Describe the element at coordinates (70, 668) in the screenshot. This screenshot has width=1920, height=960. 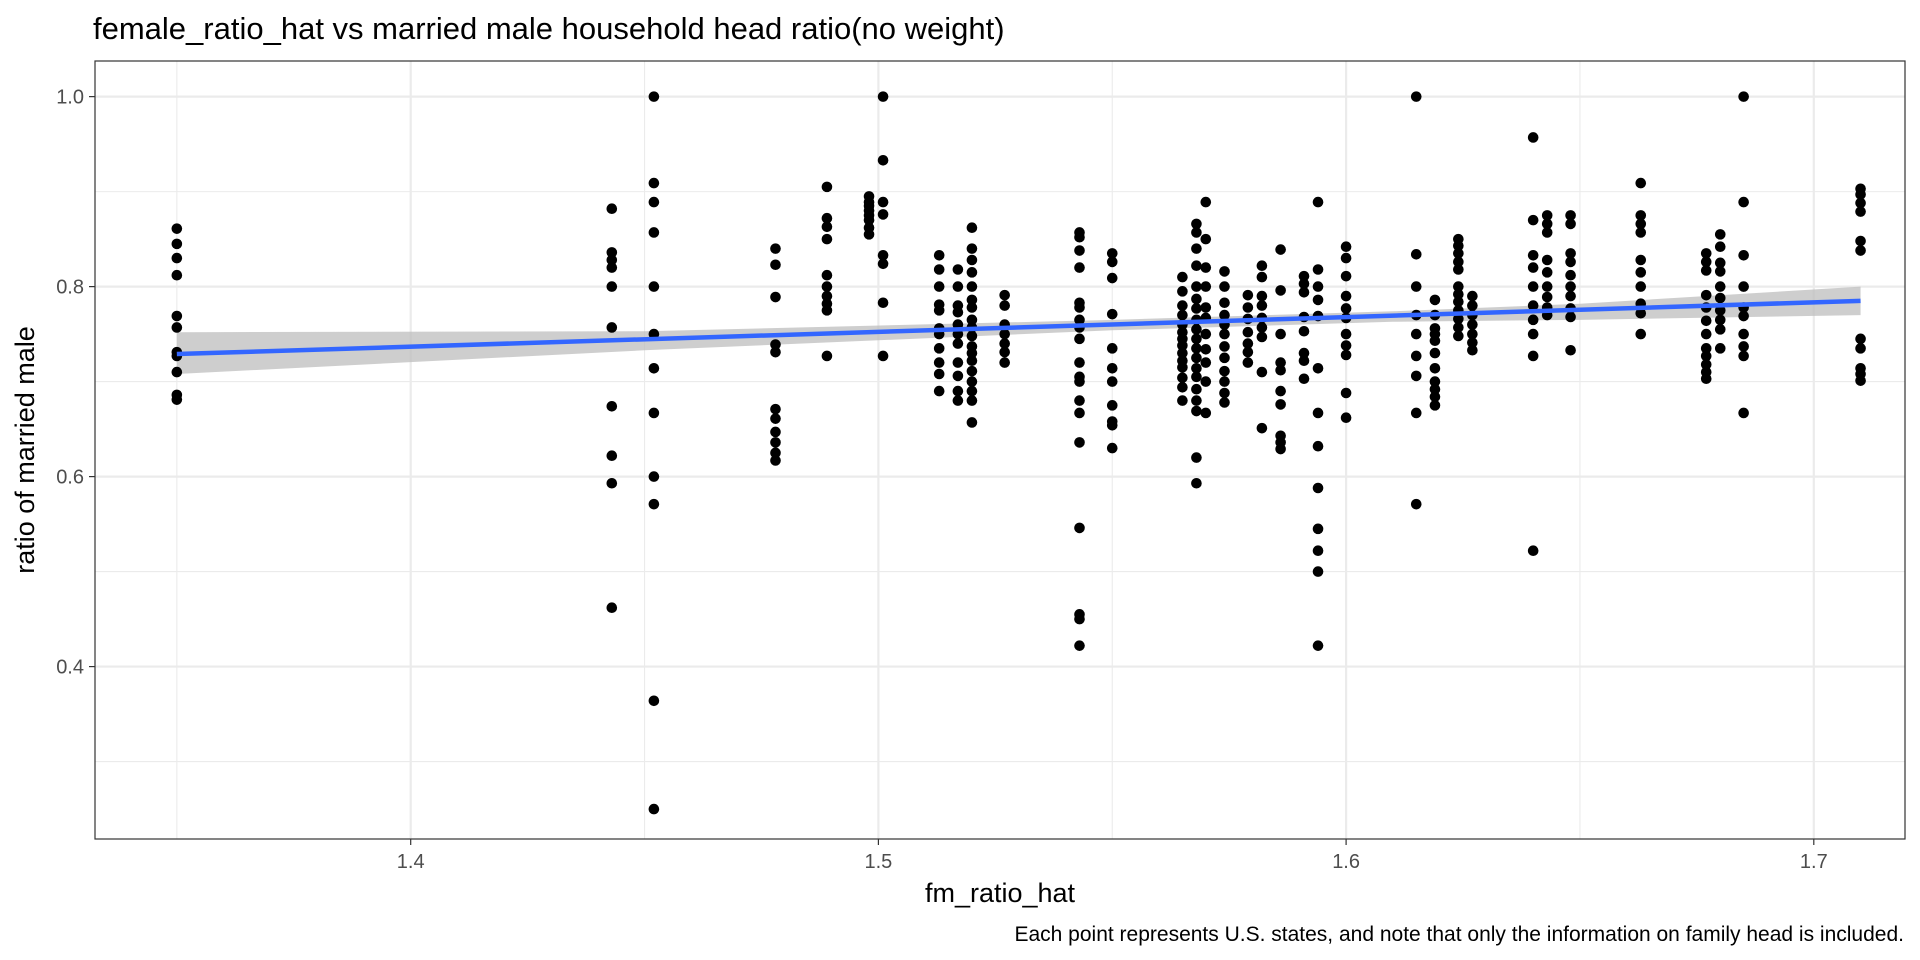
I see `y-tick-label: 0.4` at that location.